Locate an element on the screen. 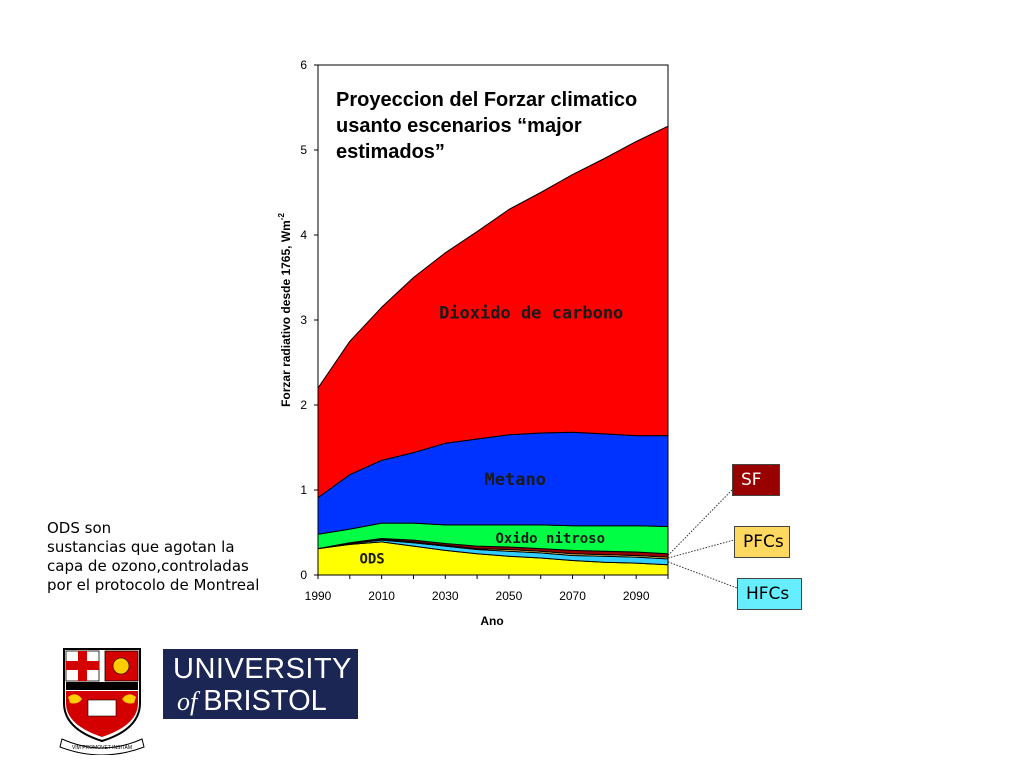  x-axis-title: Ano is located at coordinates (491, 621).